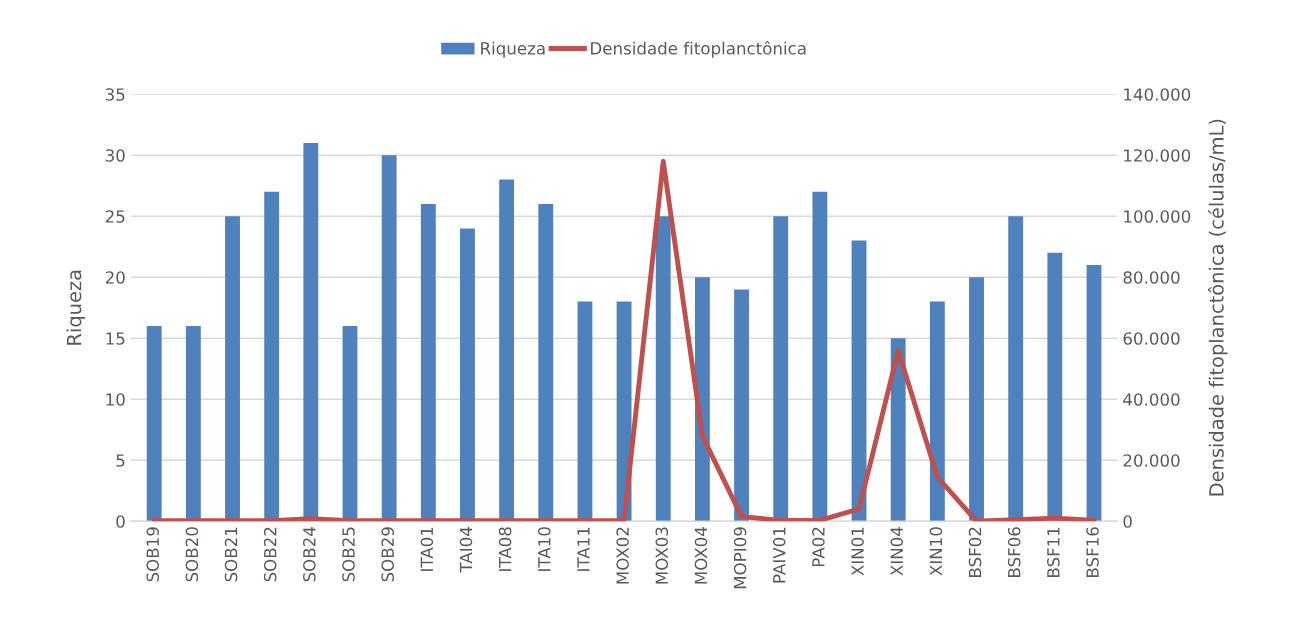 The width and height of the screenshot is (1307, 628). Describe the element at coordinates (544, 549) in the screenshot. I see `x-tick-label: ITA10` at that location.